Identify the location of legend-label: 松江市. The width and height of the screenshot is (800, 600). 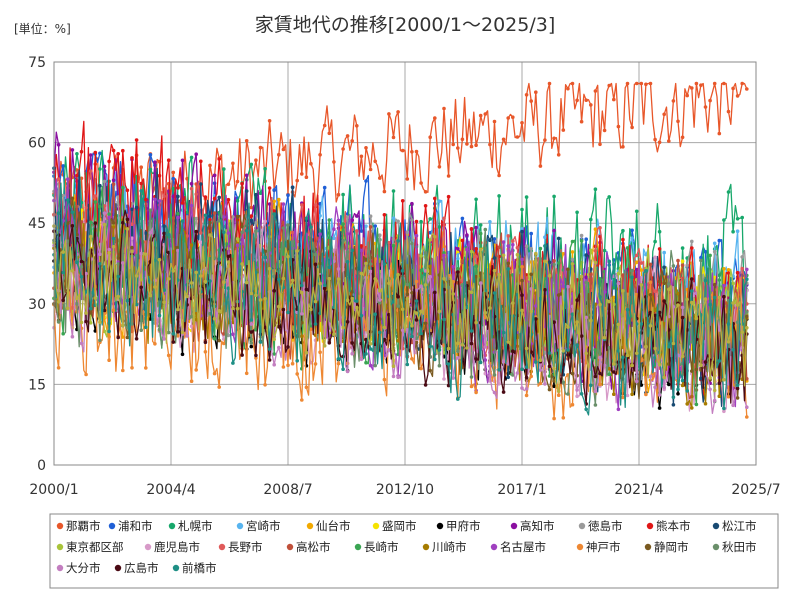
(739, 526).